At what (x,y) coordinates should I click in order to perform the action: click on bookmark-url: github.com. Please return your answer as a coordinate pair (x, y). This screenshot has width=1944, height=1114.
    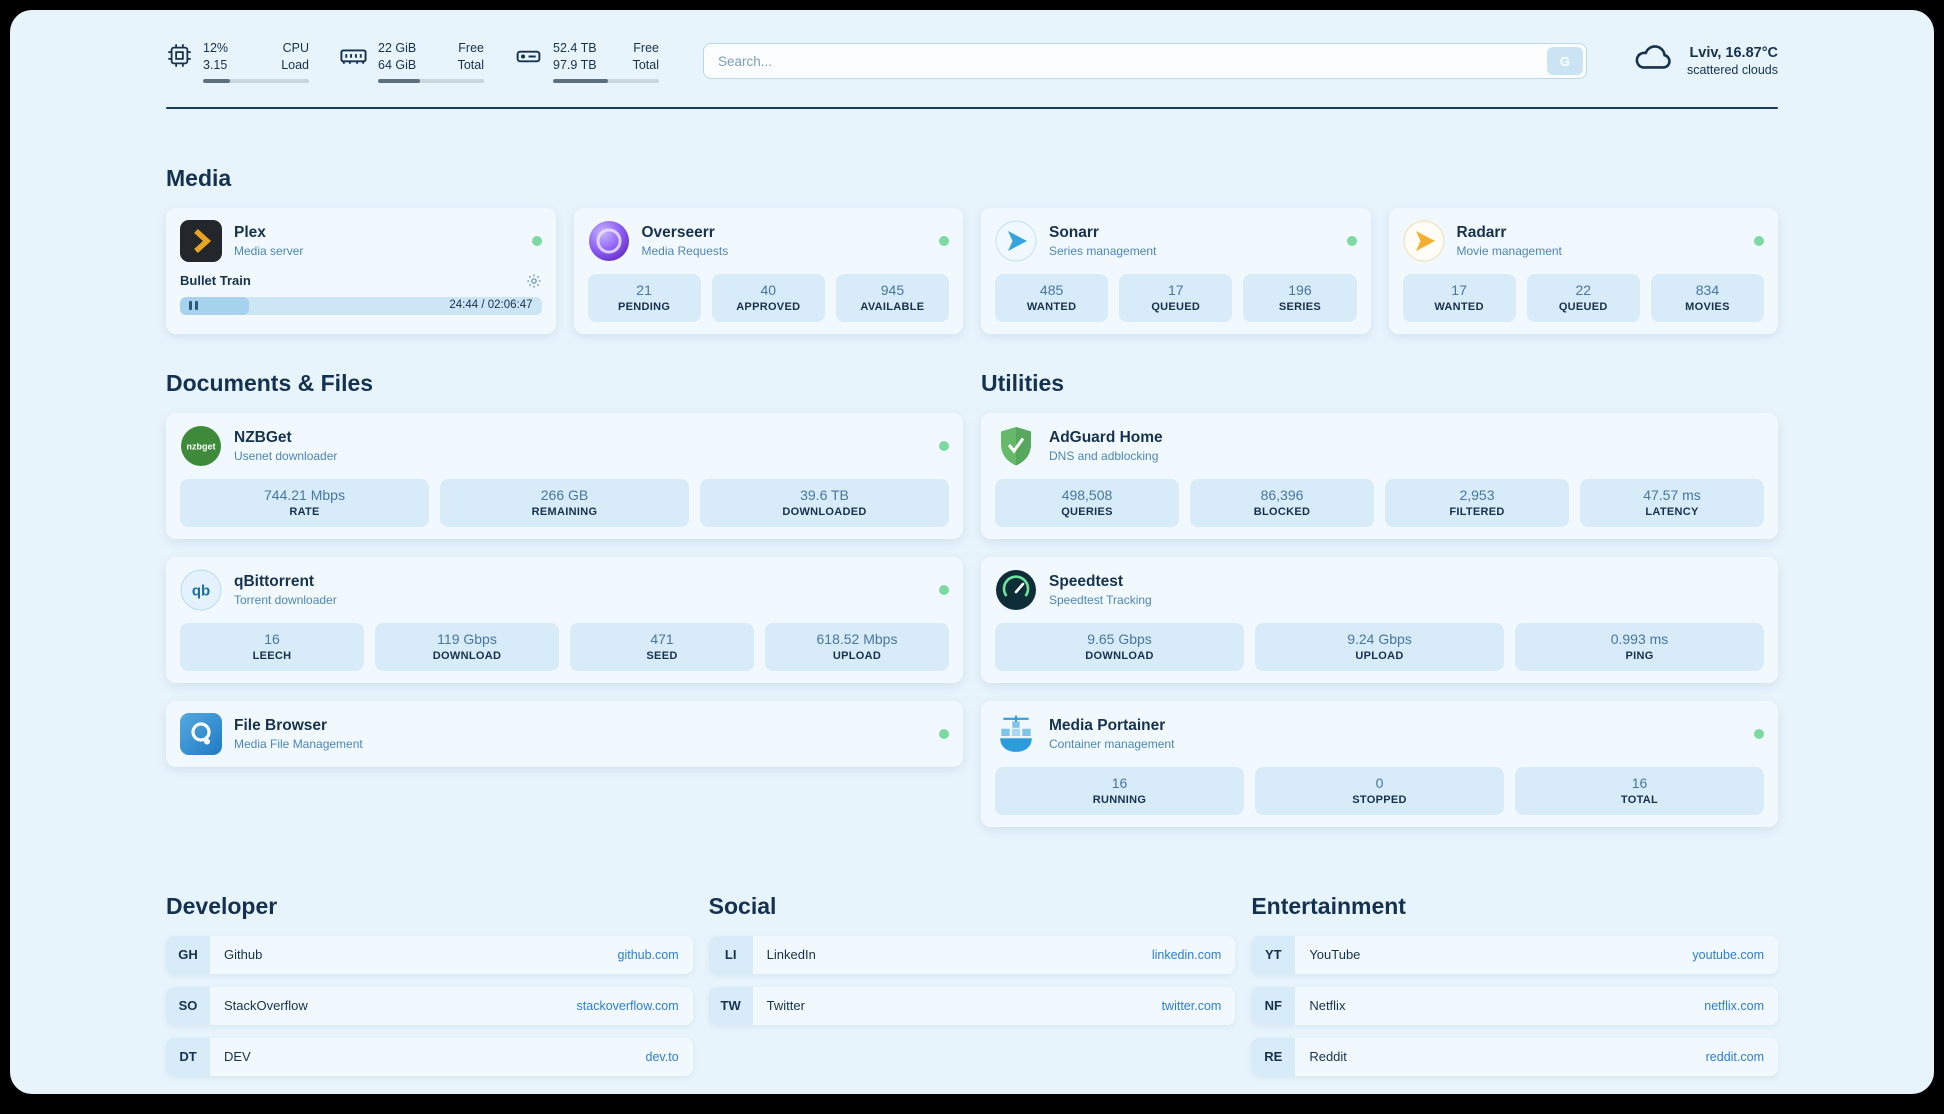
    Looking at the image, I should click on (648, 954).